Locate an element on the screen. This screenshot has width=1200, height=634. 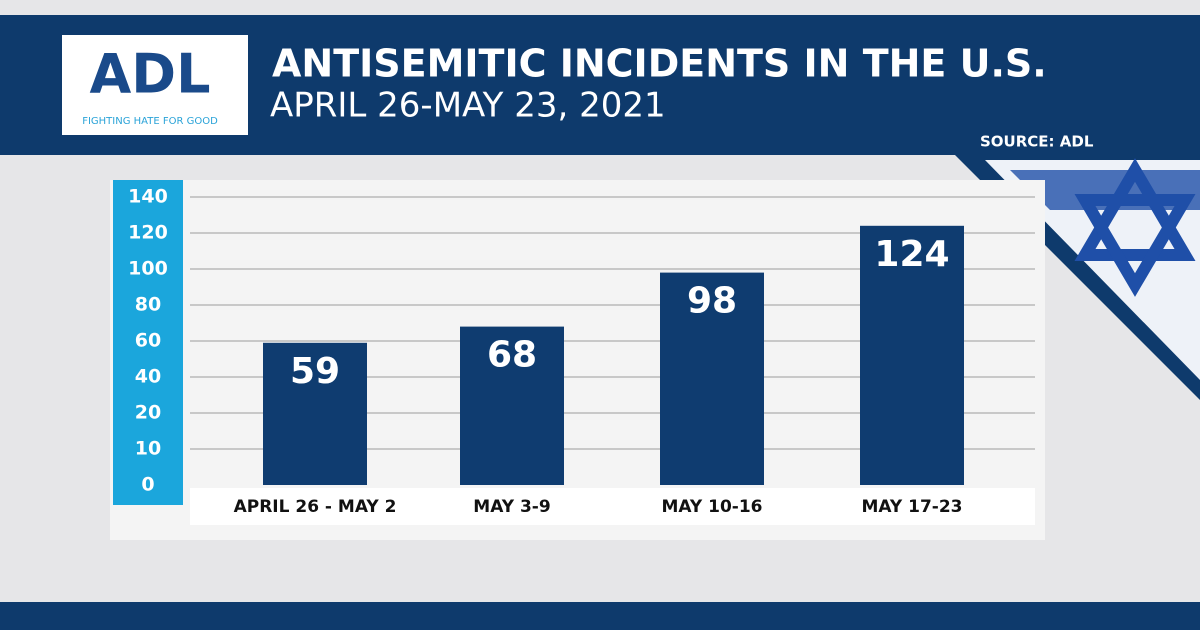
logo-text: ADL is located at coordinates (149, 74).